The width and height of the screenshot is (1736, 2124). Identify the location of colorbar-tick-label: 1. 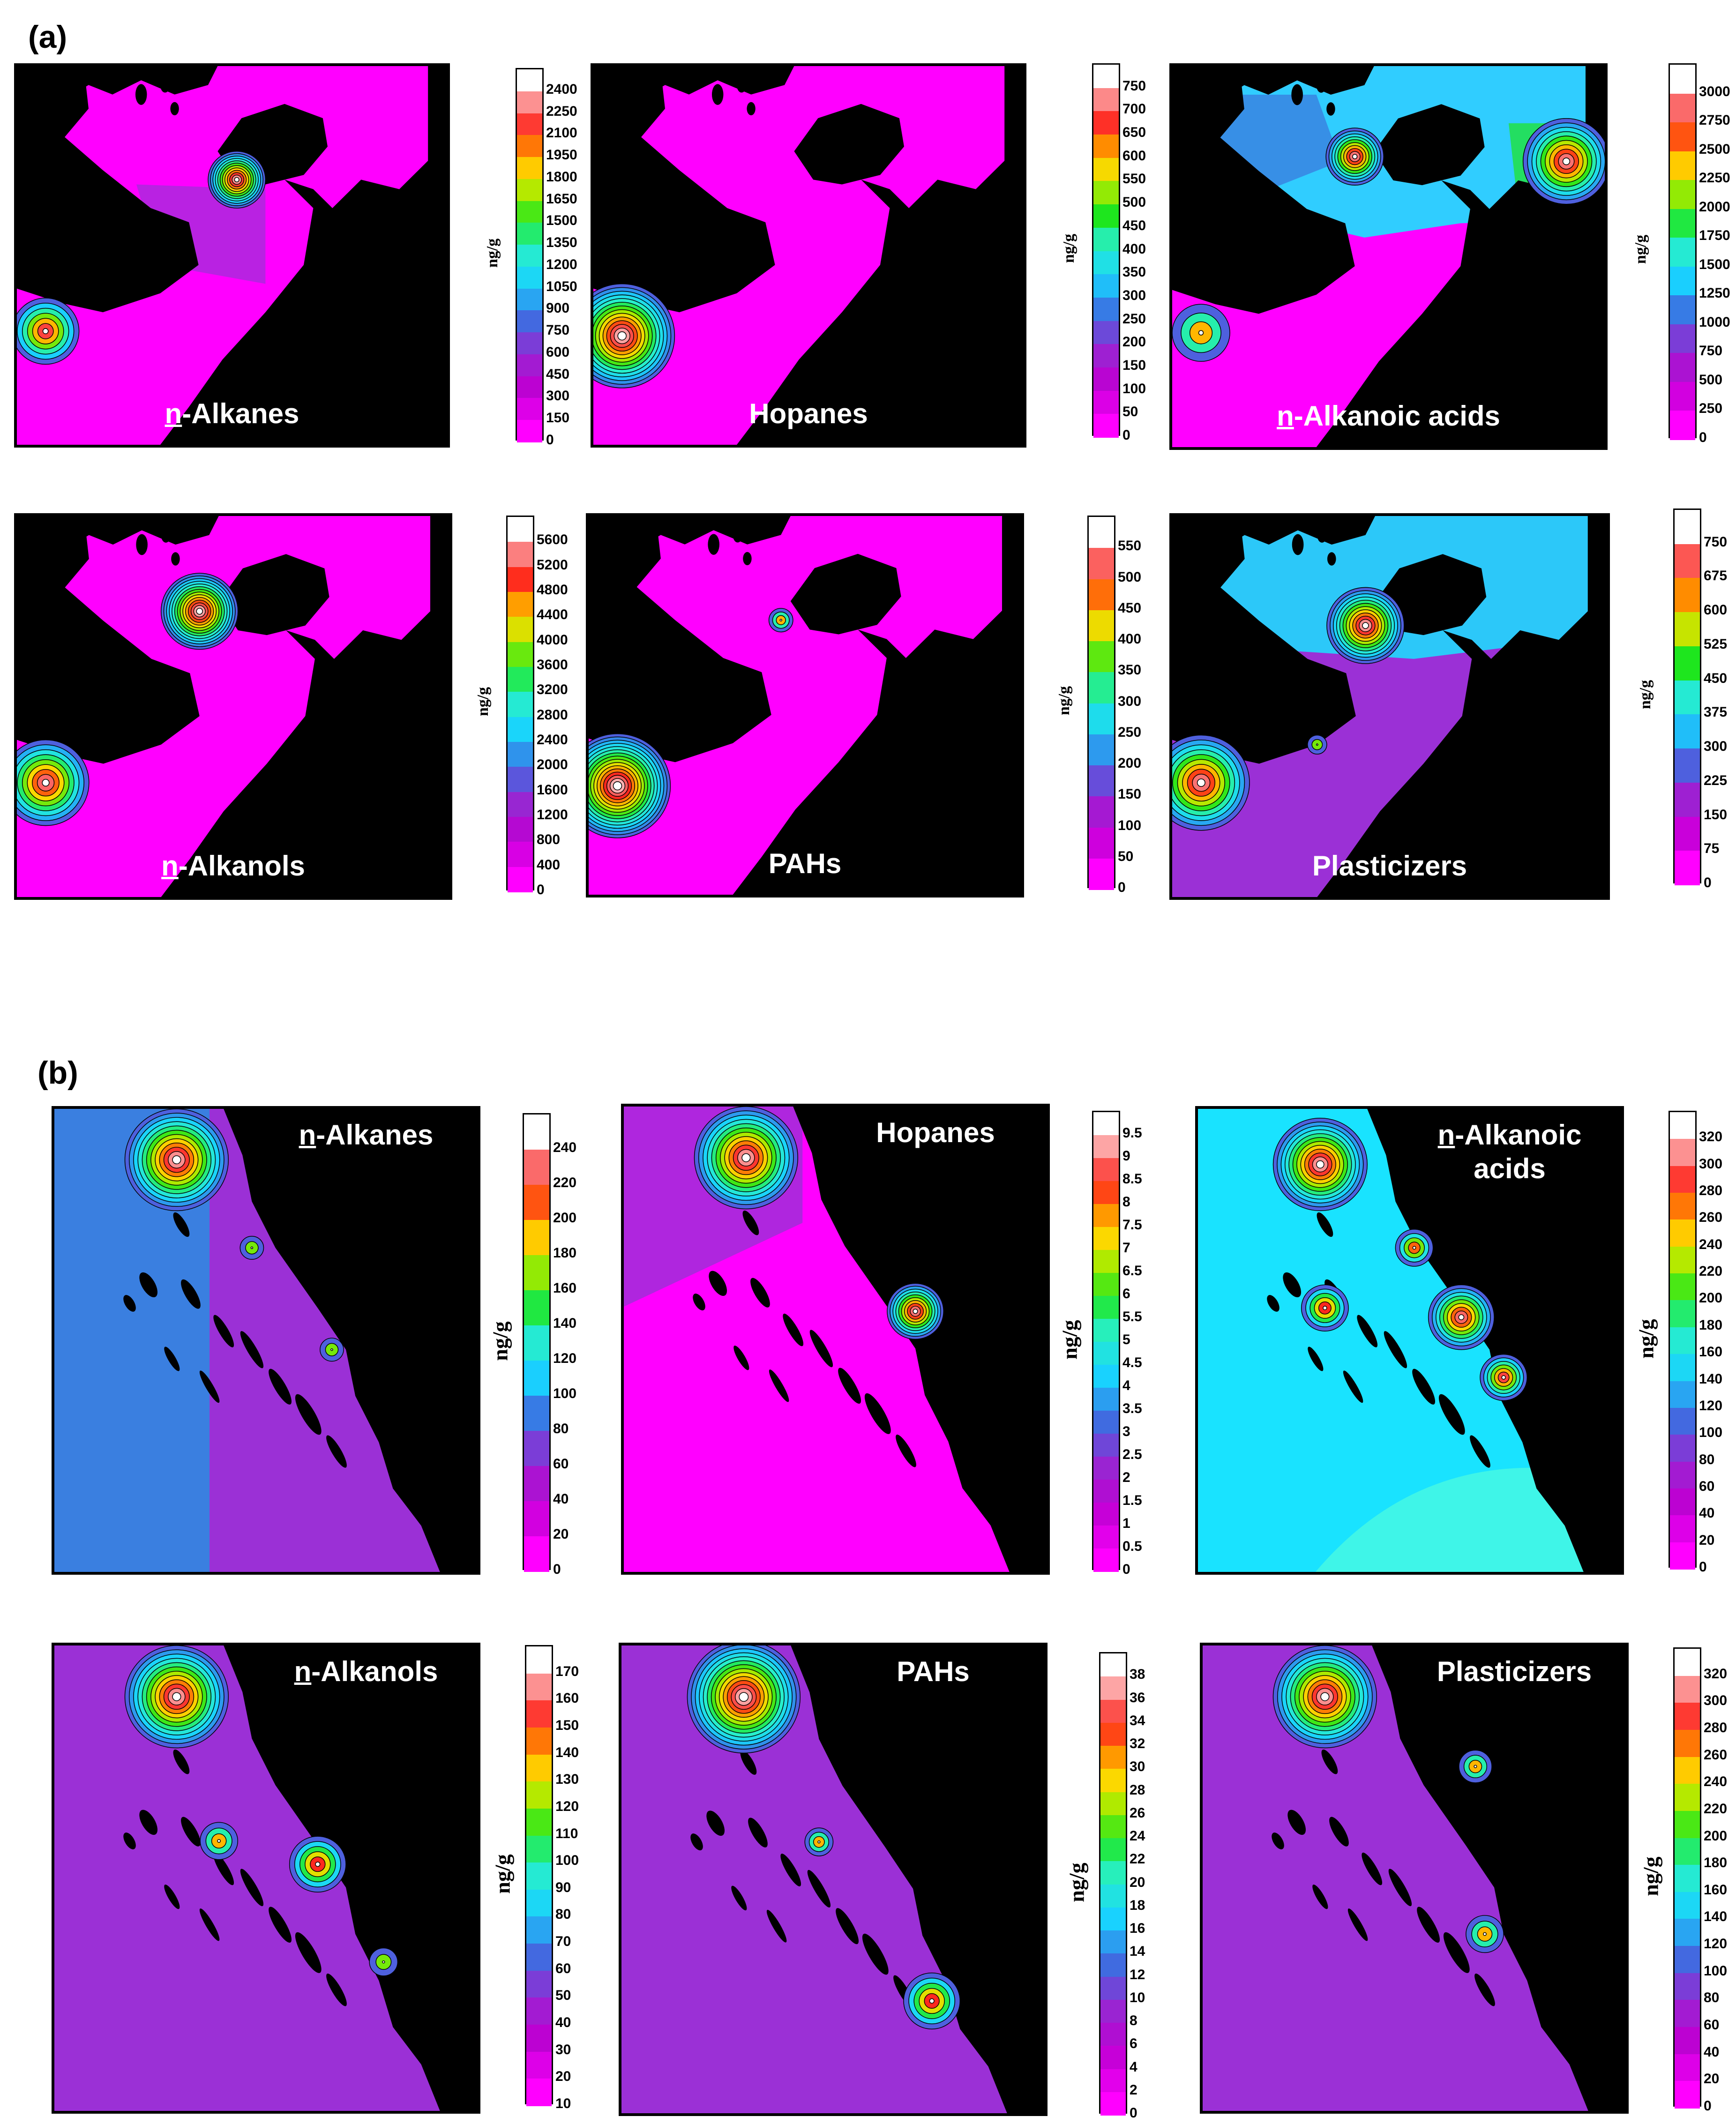
(1126, 1523).